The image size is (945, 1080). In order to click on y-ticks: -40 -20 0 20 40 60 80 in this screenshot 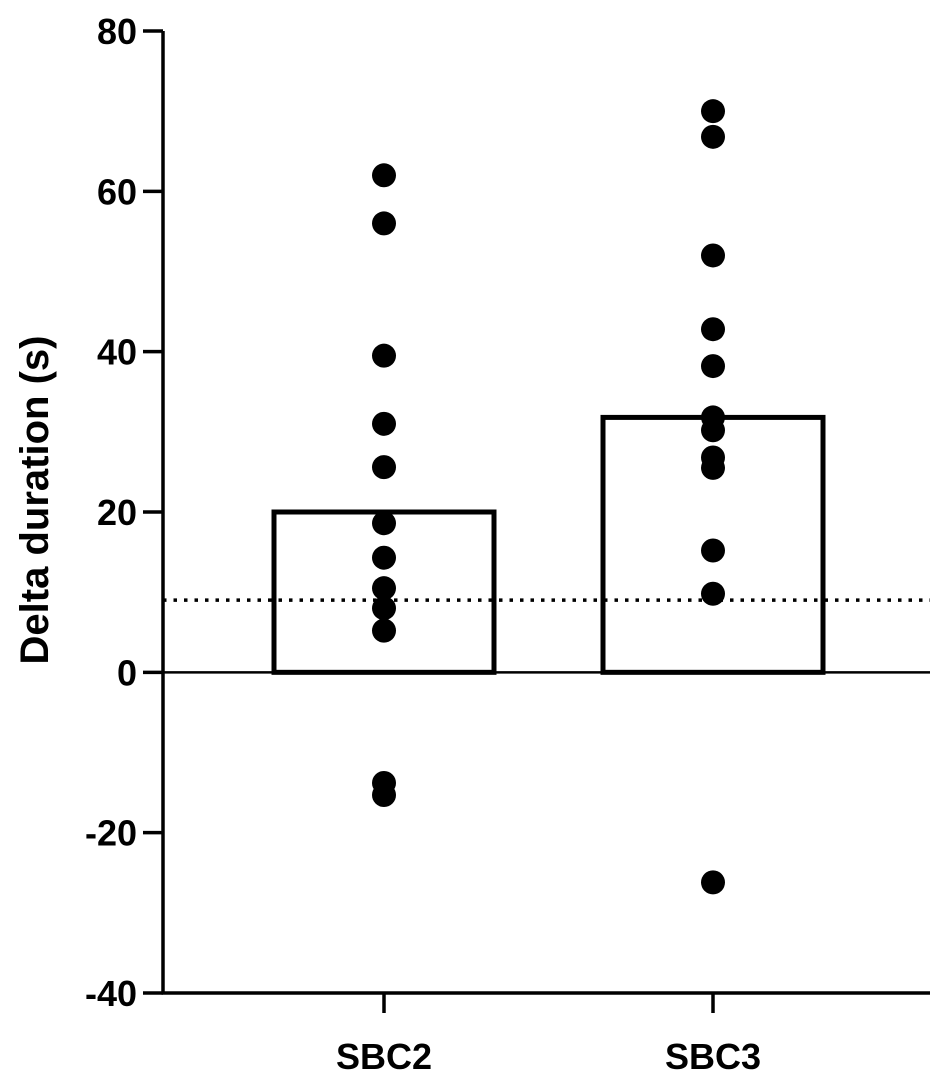, I will do `click(124, 512)`.